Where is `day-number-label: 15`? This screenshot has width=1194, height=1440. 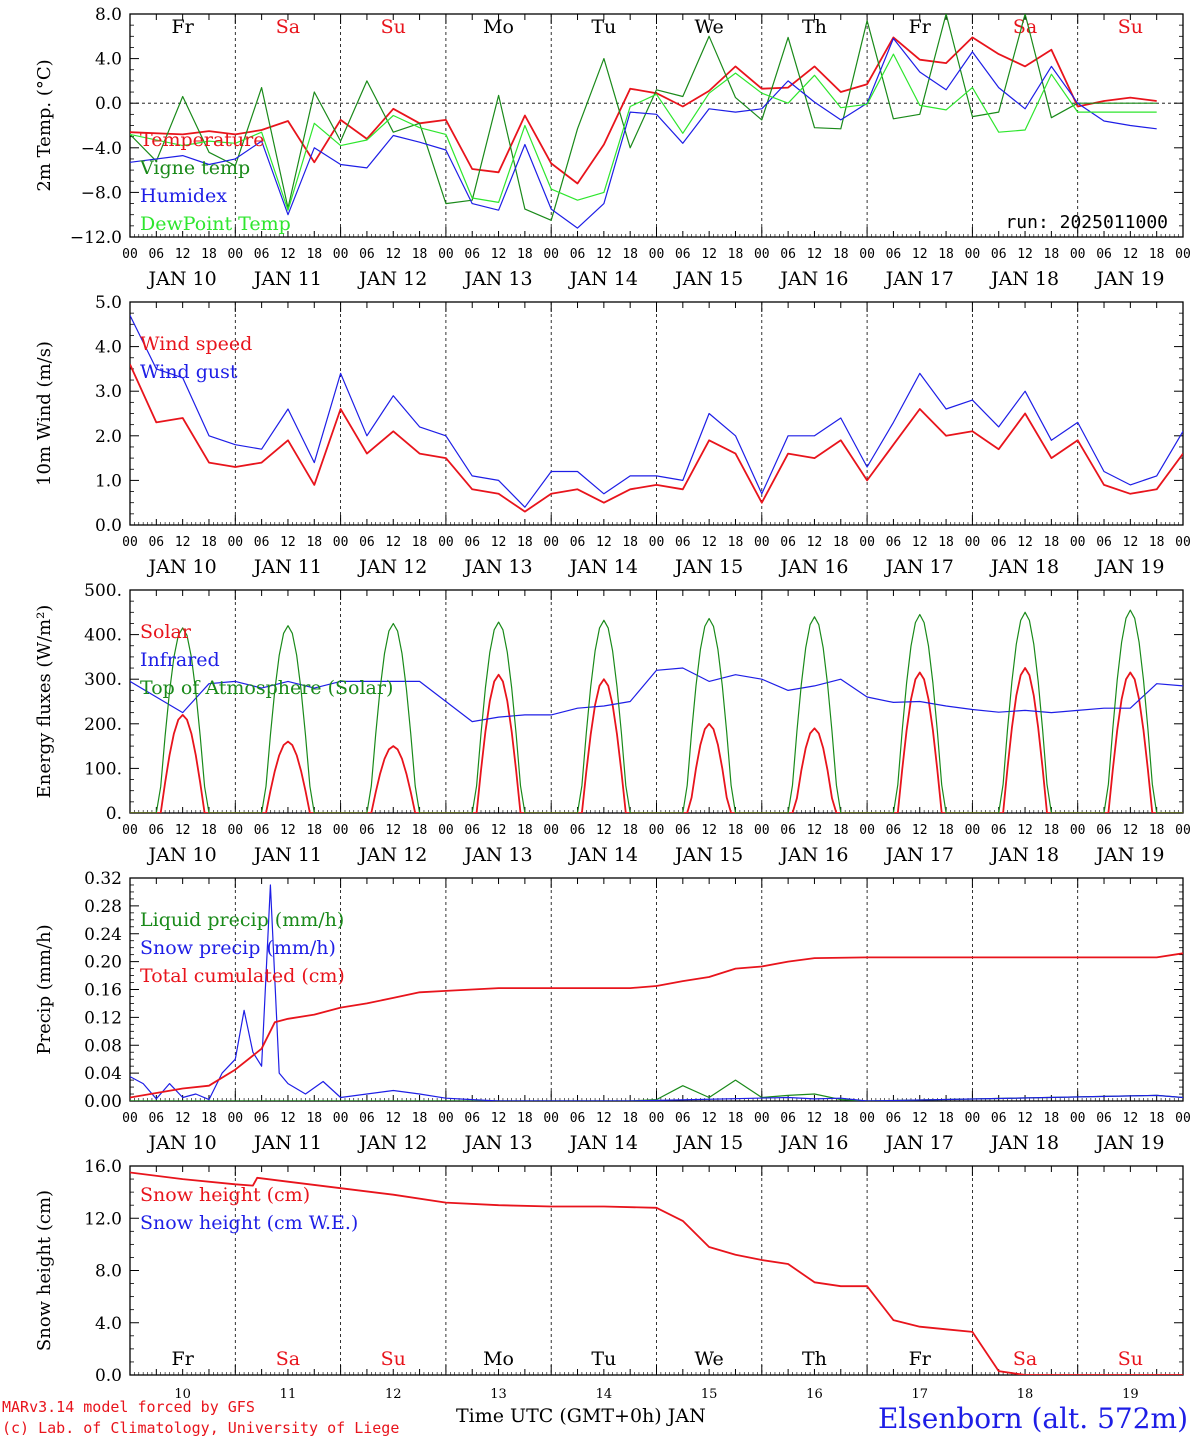 day-number-label: 15 is located at coordinates (709, 1394).